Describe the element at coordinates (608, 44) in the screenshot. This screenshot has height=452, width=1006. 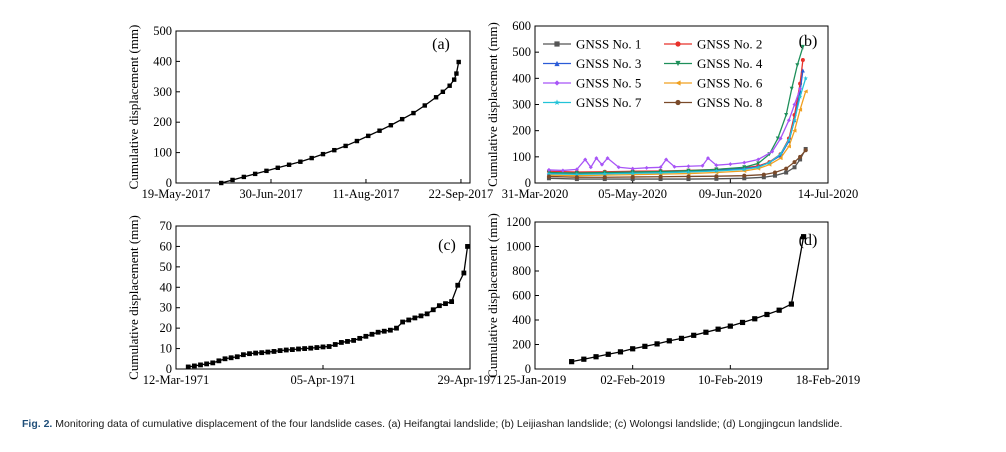
I see `legend-label: GNSS No. 1` at that location.